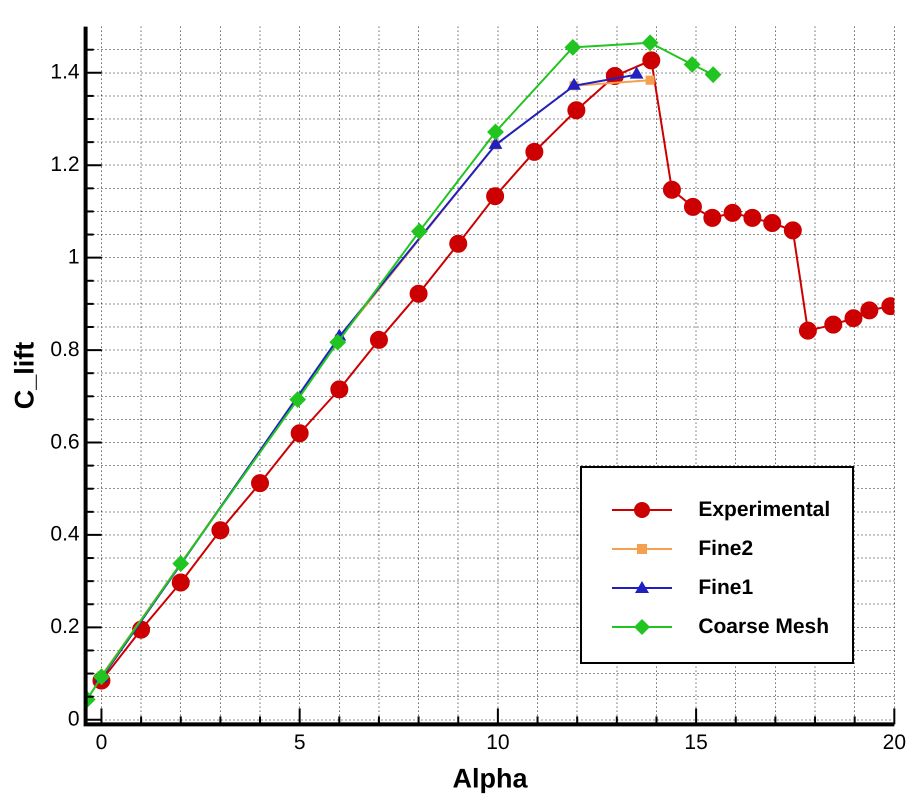  What do you see at coordinates (65, 72) in the screenshot?
I see `y-tick-label: 1.4` at bounding box center [65, 72].